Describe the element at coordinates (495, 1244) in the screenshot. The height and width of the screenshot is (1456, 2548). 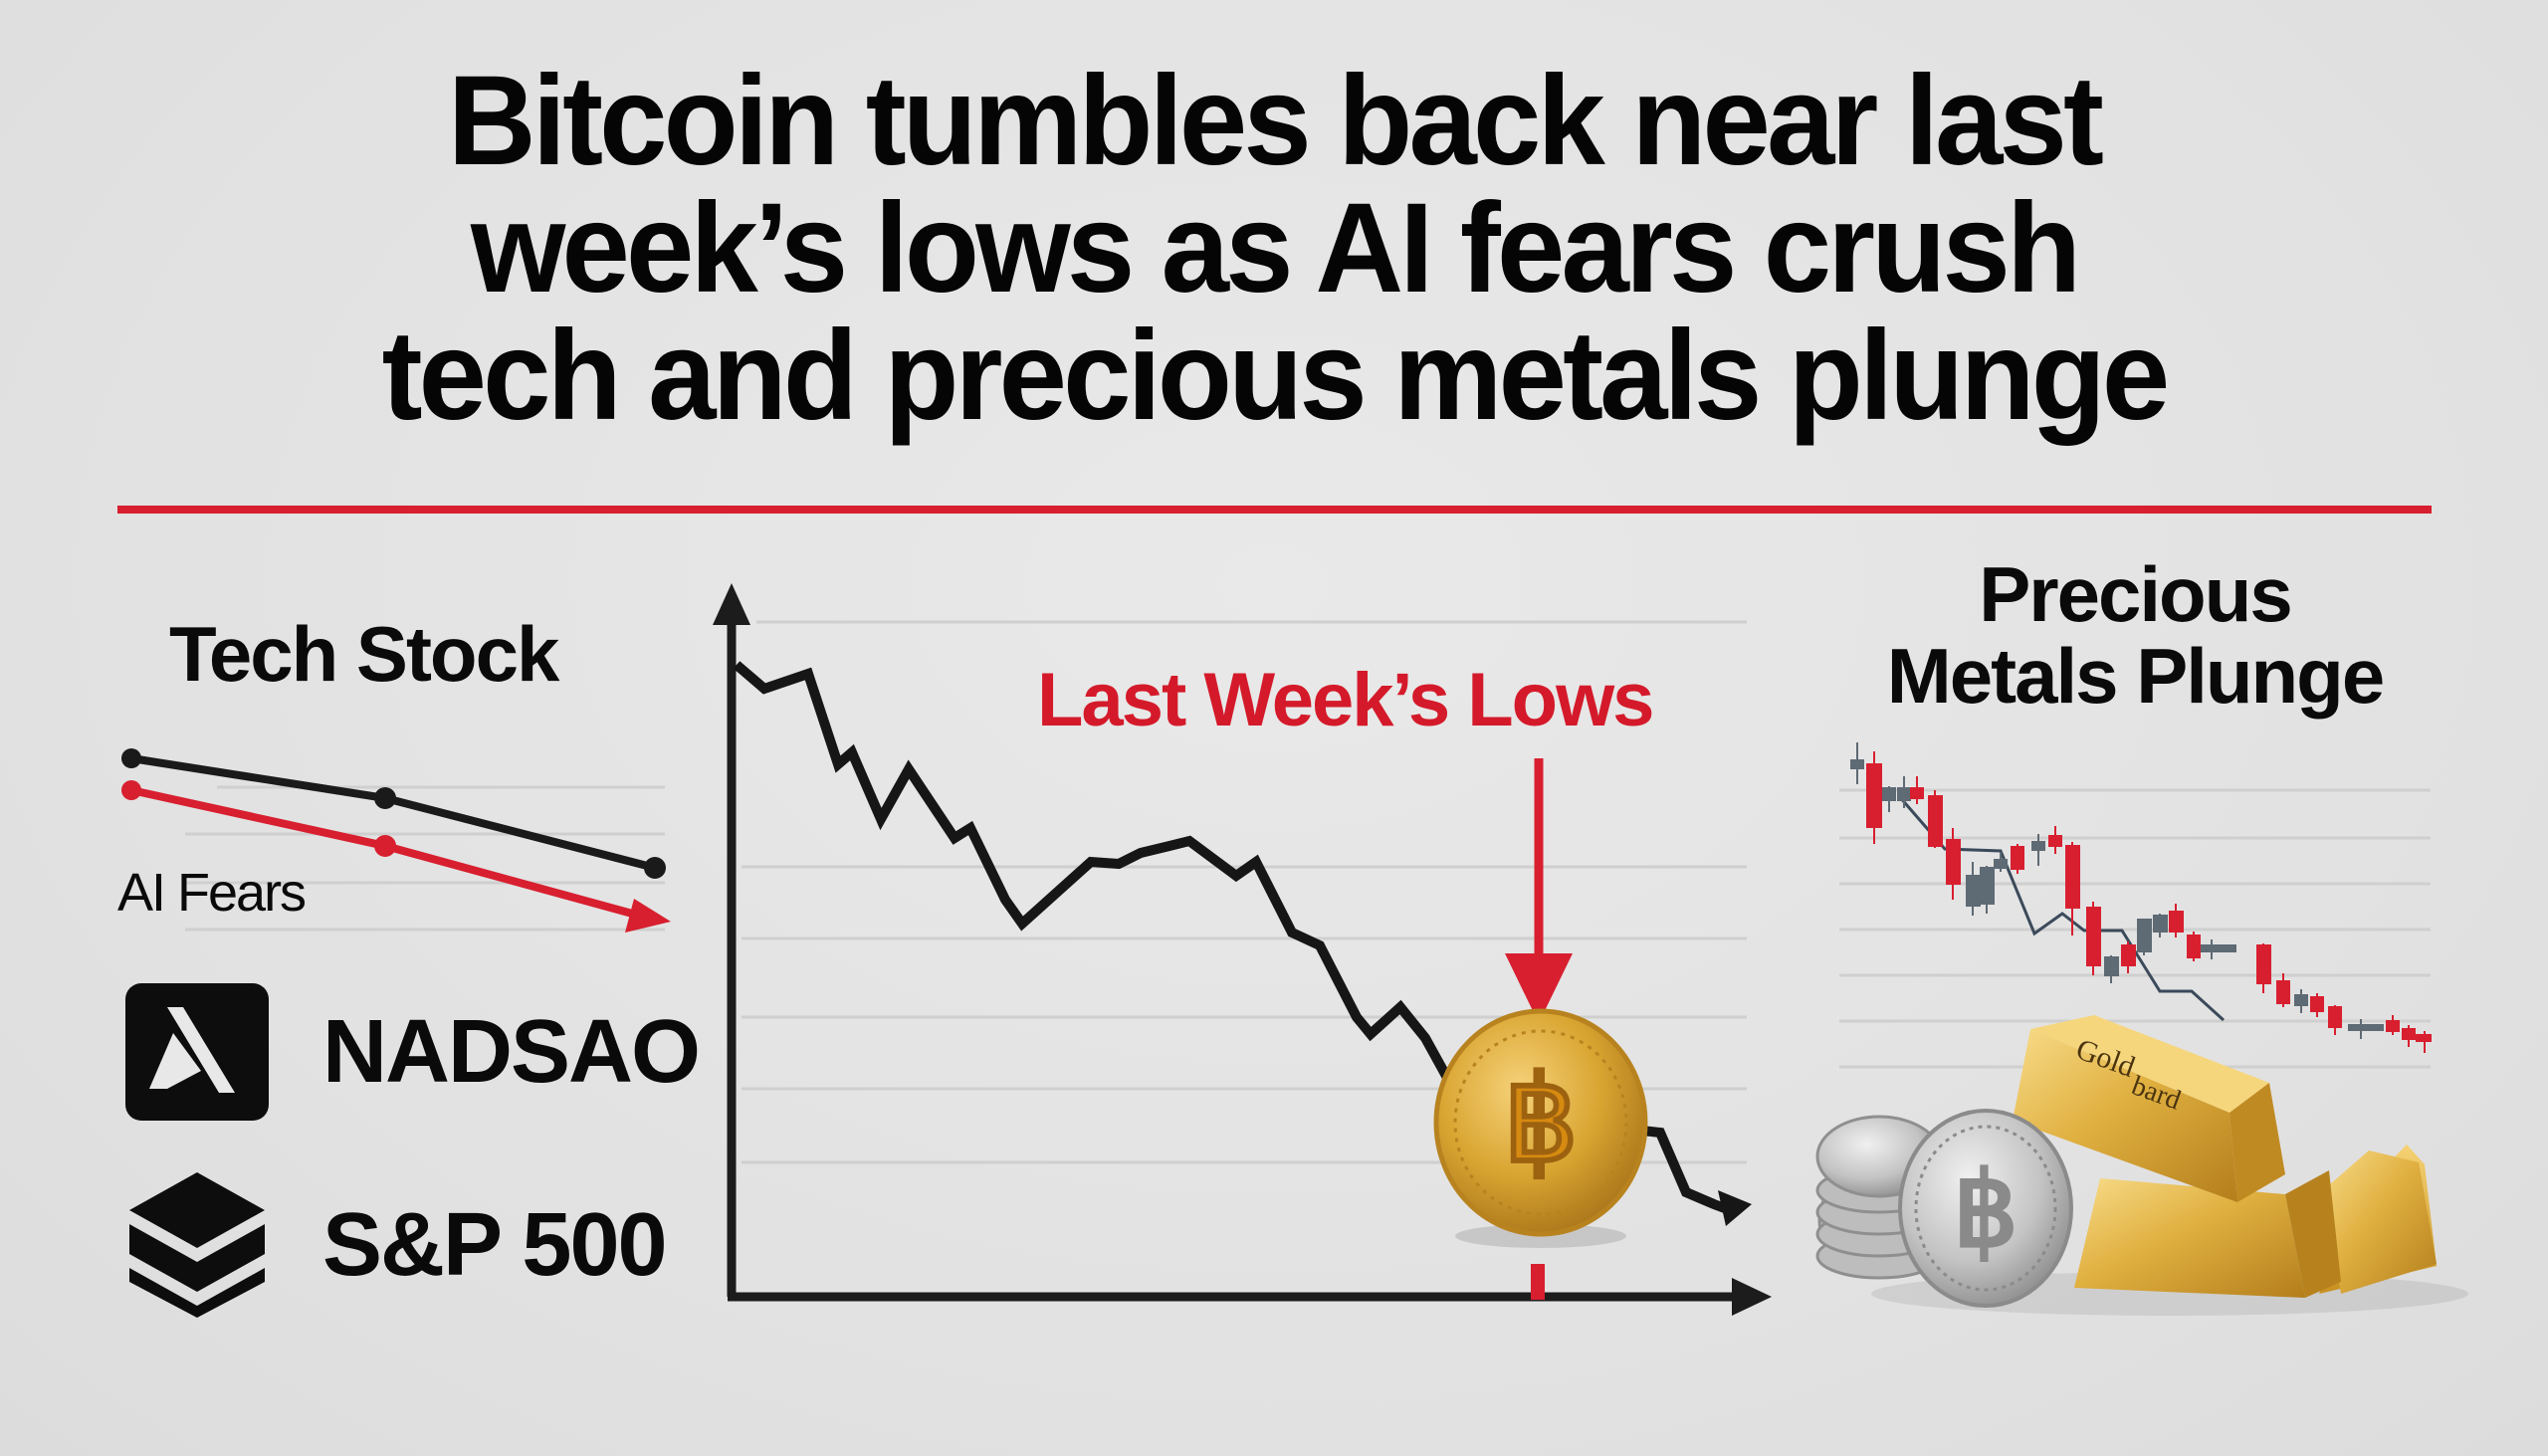
I see `sp500-label: S&P 500` at that location.